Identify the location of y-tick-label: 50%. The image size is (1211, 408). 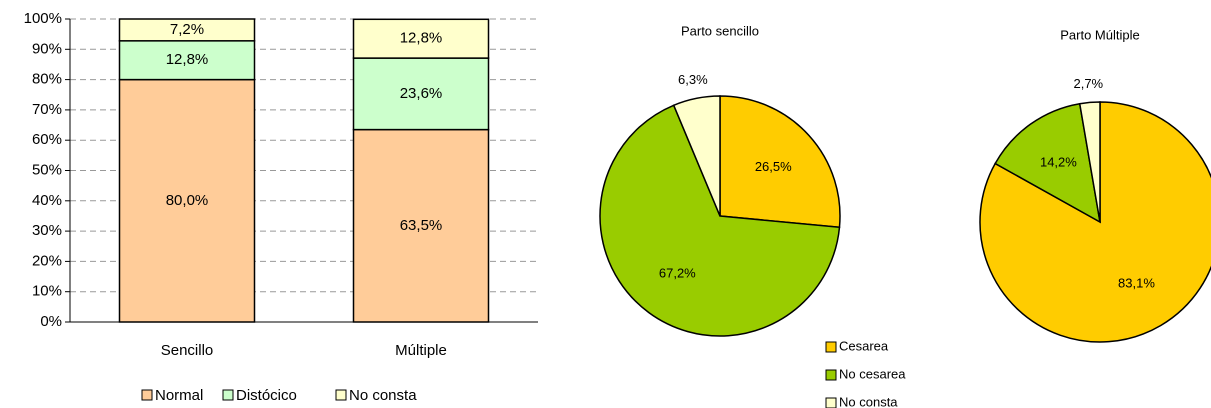
(47, 169).